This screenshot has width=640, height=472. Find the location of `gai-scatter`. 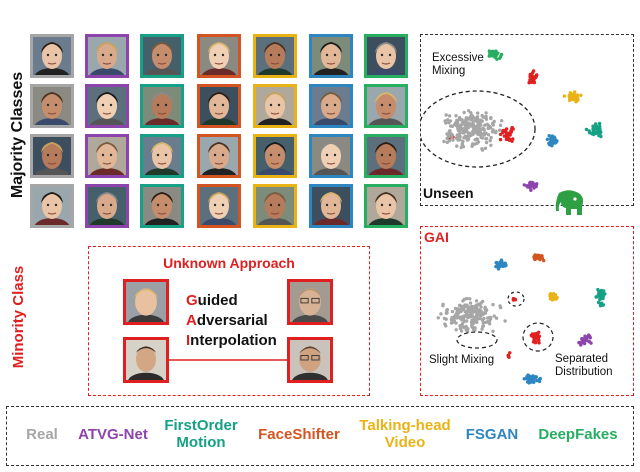

gai-scatter is located at coordinates (521, 319).